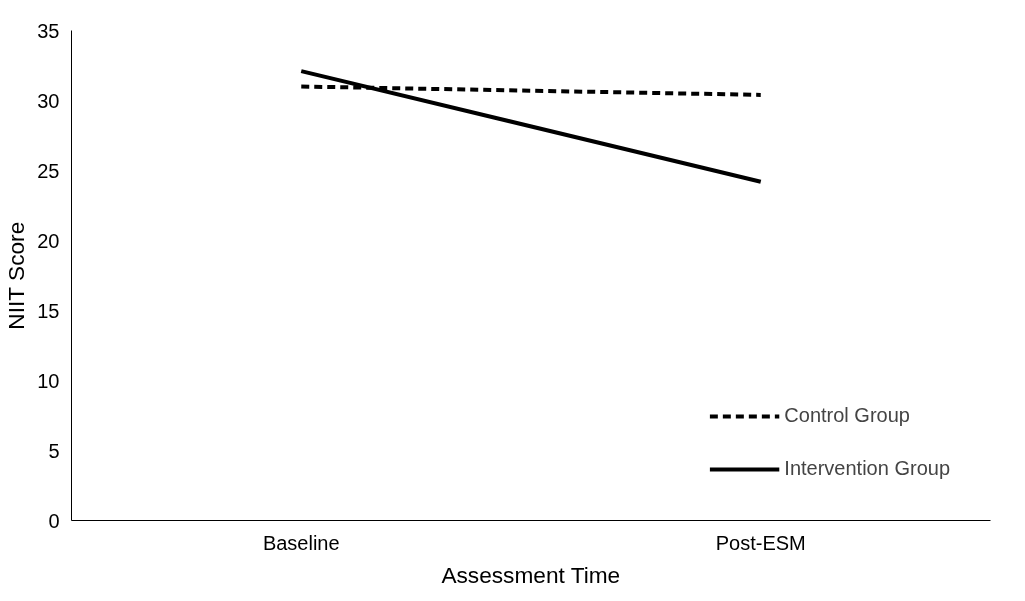 The image size is (1025, 601). Describe the element at coordinates (48, 100) in the screenshot. I see `y-tick-label: 30` at that location.